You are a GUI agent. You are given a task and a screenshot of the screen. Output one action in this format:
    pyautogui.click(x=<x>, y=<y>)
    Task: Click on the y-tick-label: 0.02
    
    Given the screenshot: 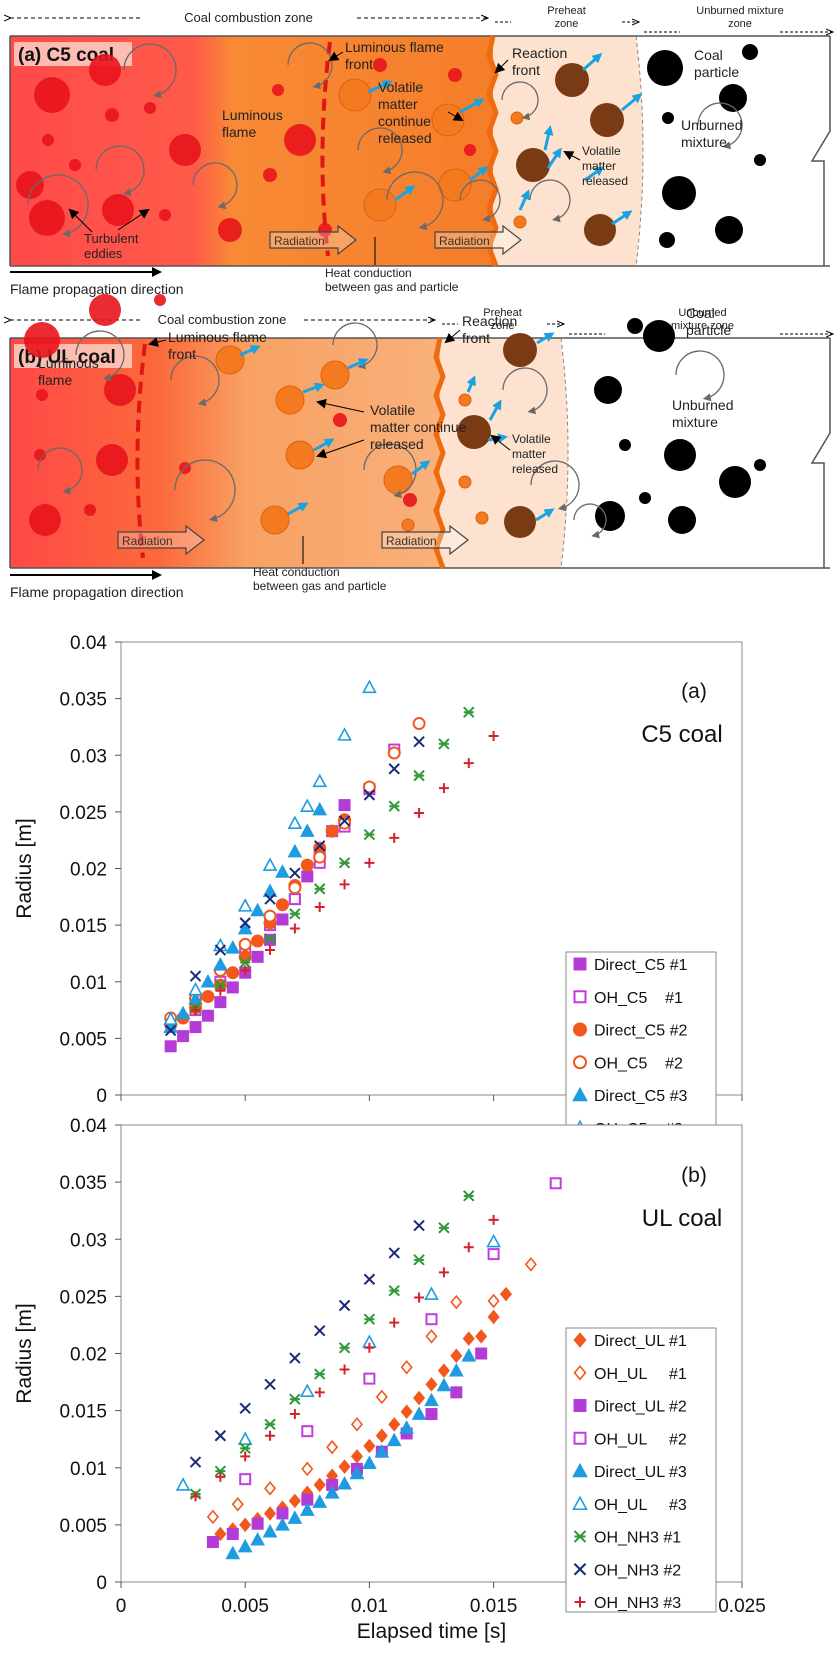 What is the action you would take?
    pyautogui.click(x=88, y=1355)
    